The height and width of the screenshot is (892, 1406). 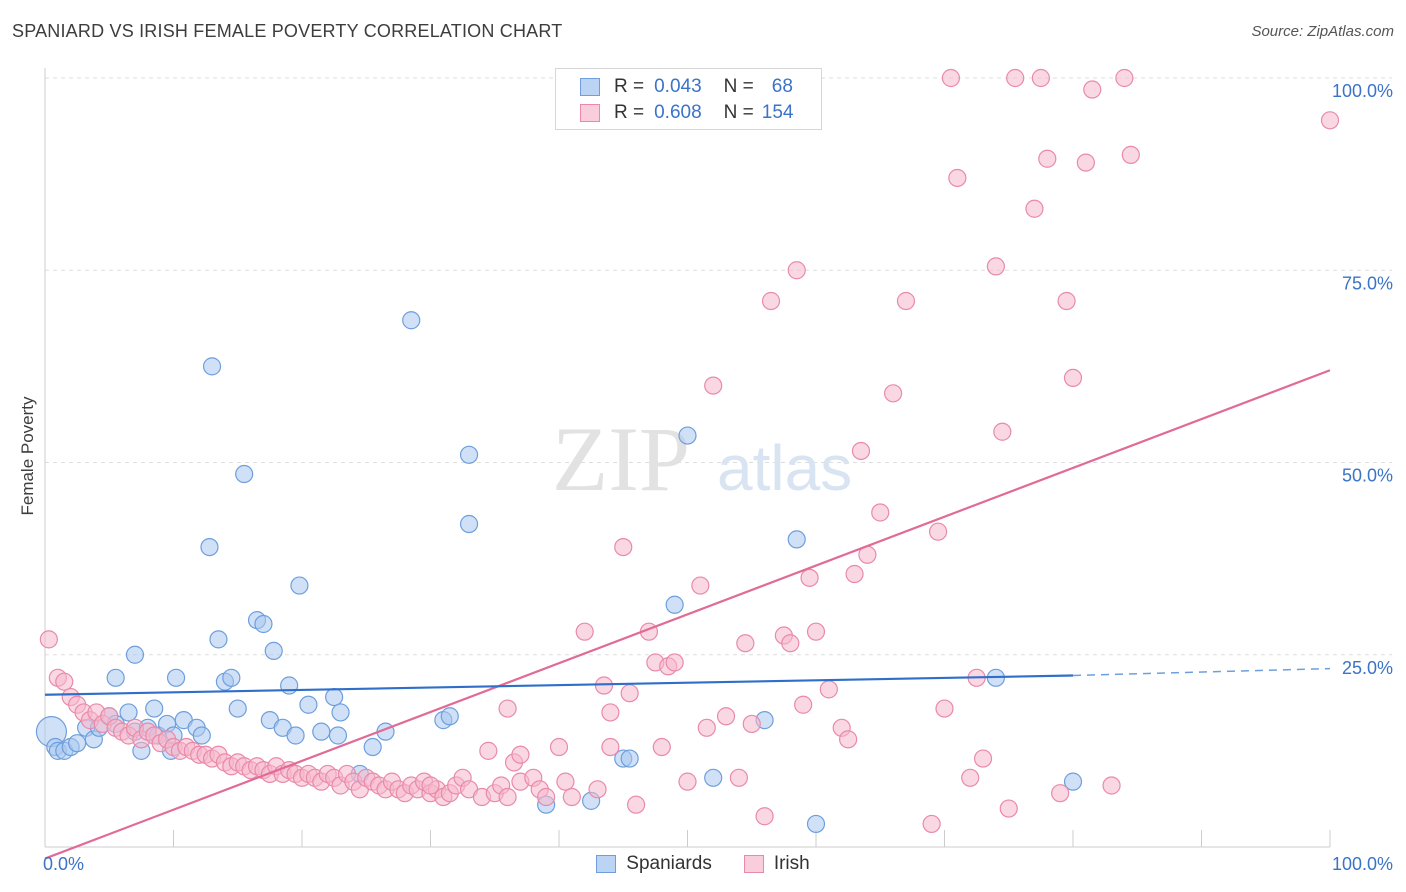 I want to click on legend-n-value: 68, so click(x=782, y=86).